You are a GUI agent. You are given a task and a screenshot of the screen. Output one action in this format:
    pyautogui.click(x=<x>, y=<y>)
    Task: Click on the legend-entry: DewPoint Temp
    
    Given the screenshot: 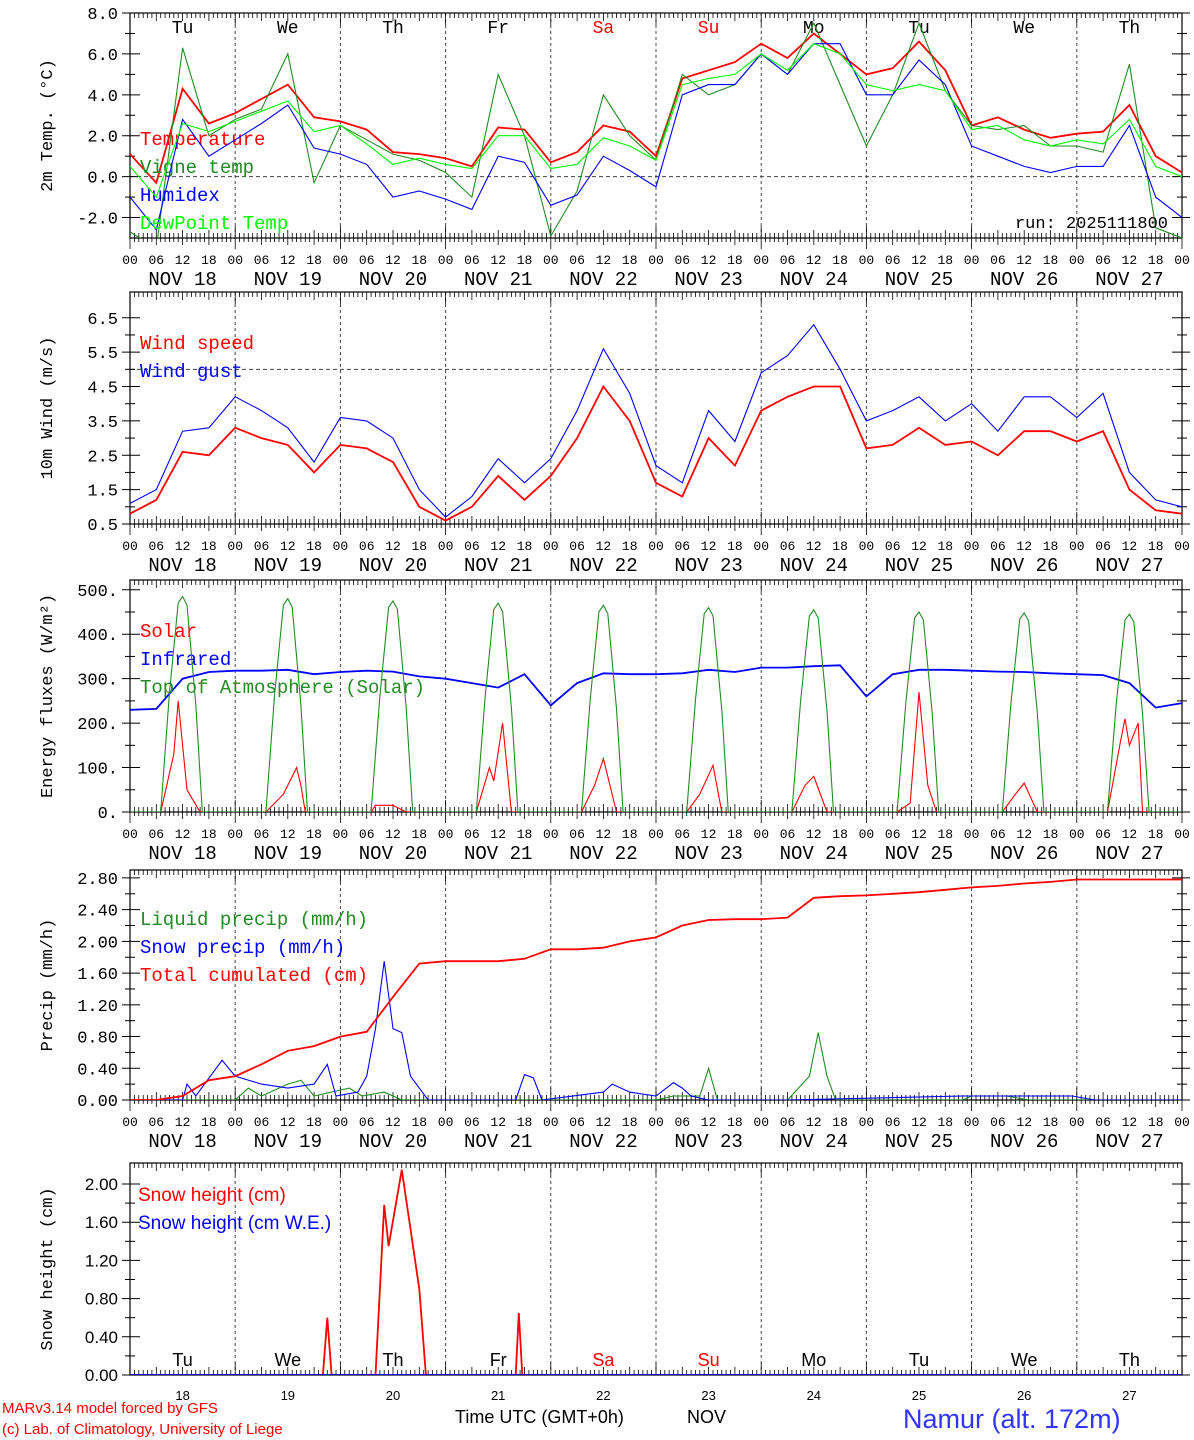 What is the action you would take?
    pyautogui.click(x=214, y=224)
    